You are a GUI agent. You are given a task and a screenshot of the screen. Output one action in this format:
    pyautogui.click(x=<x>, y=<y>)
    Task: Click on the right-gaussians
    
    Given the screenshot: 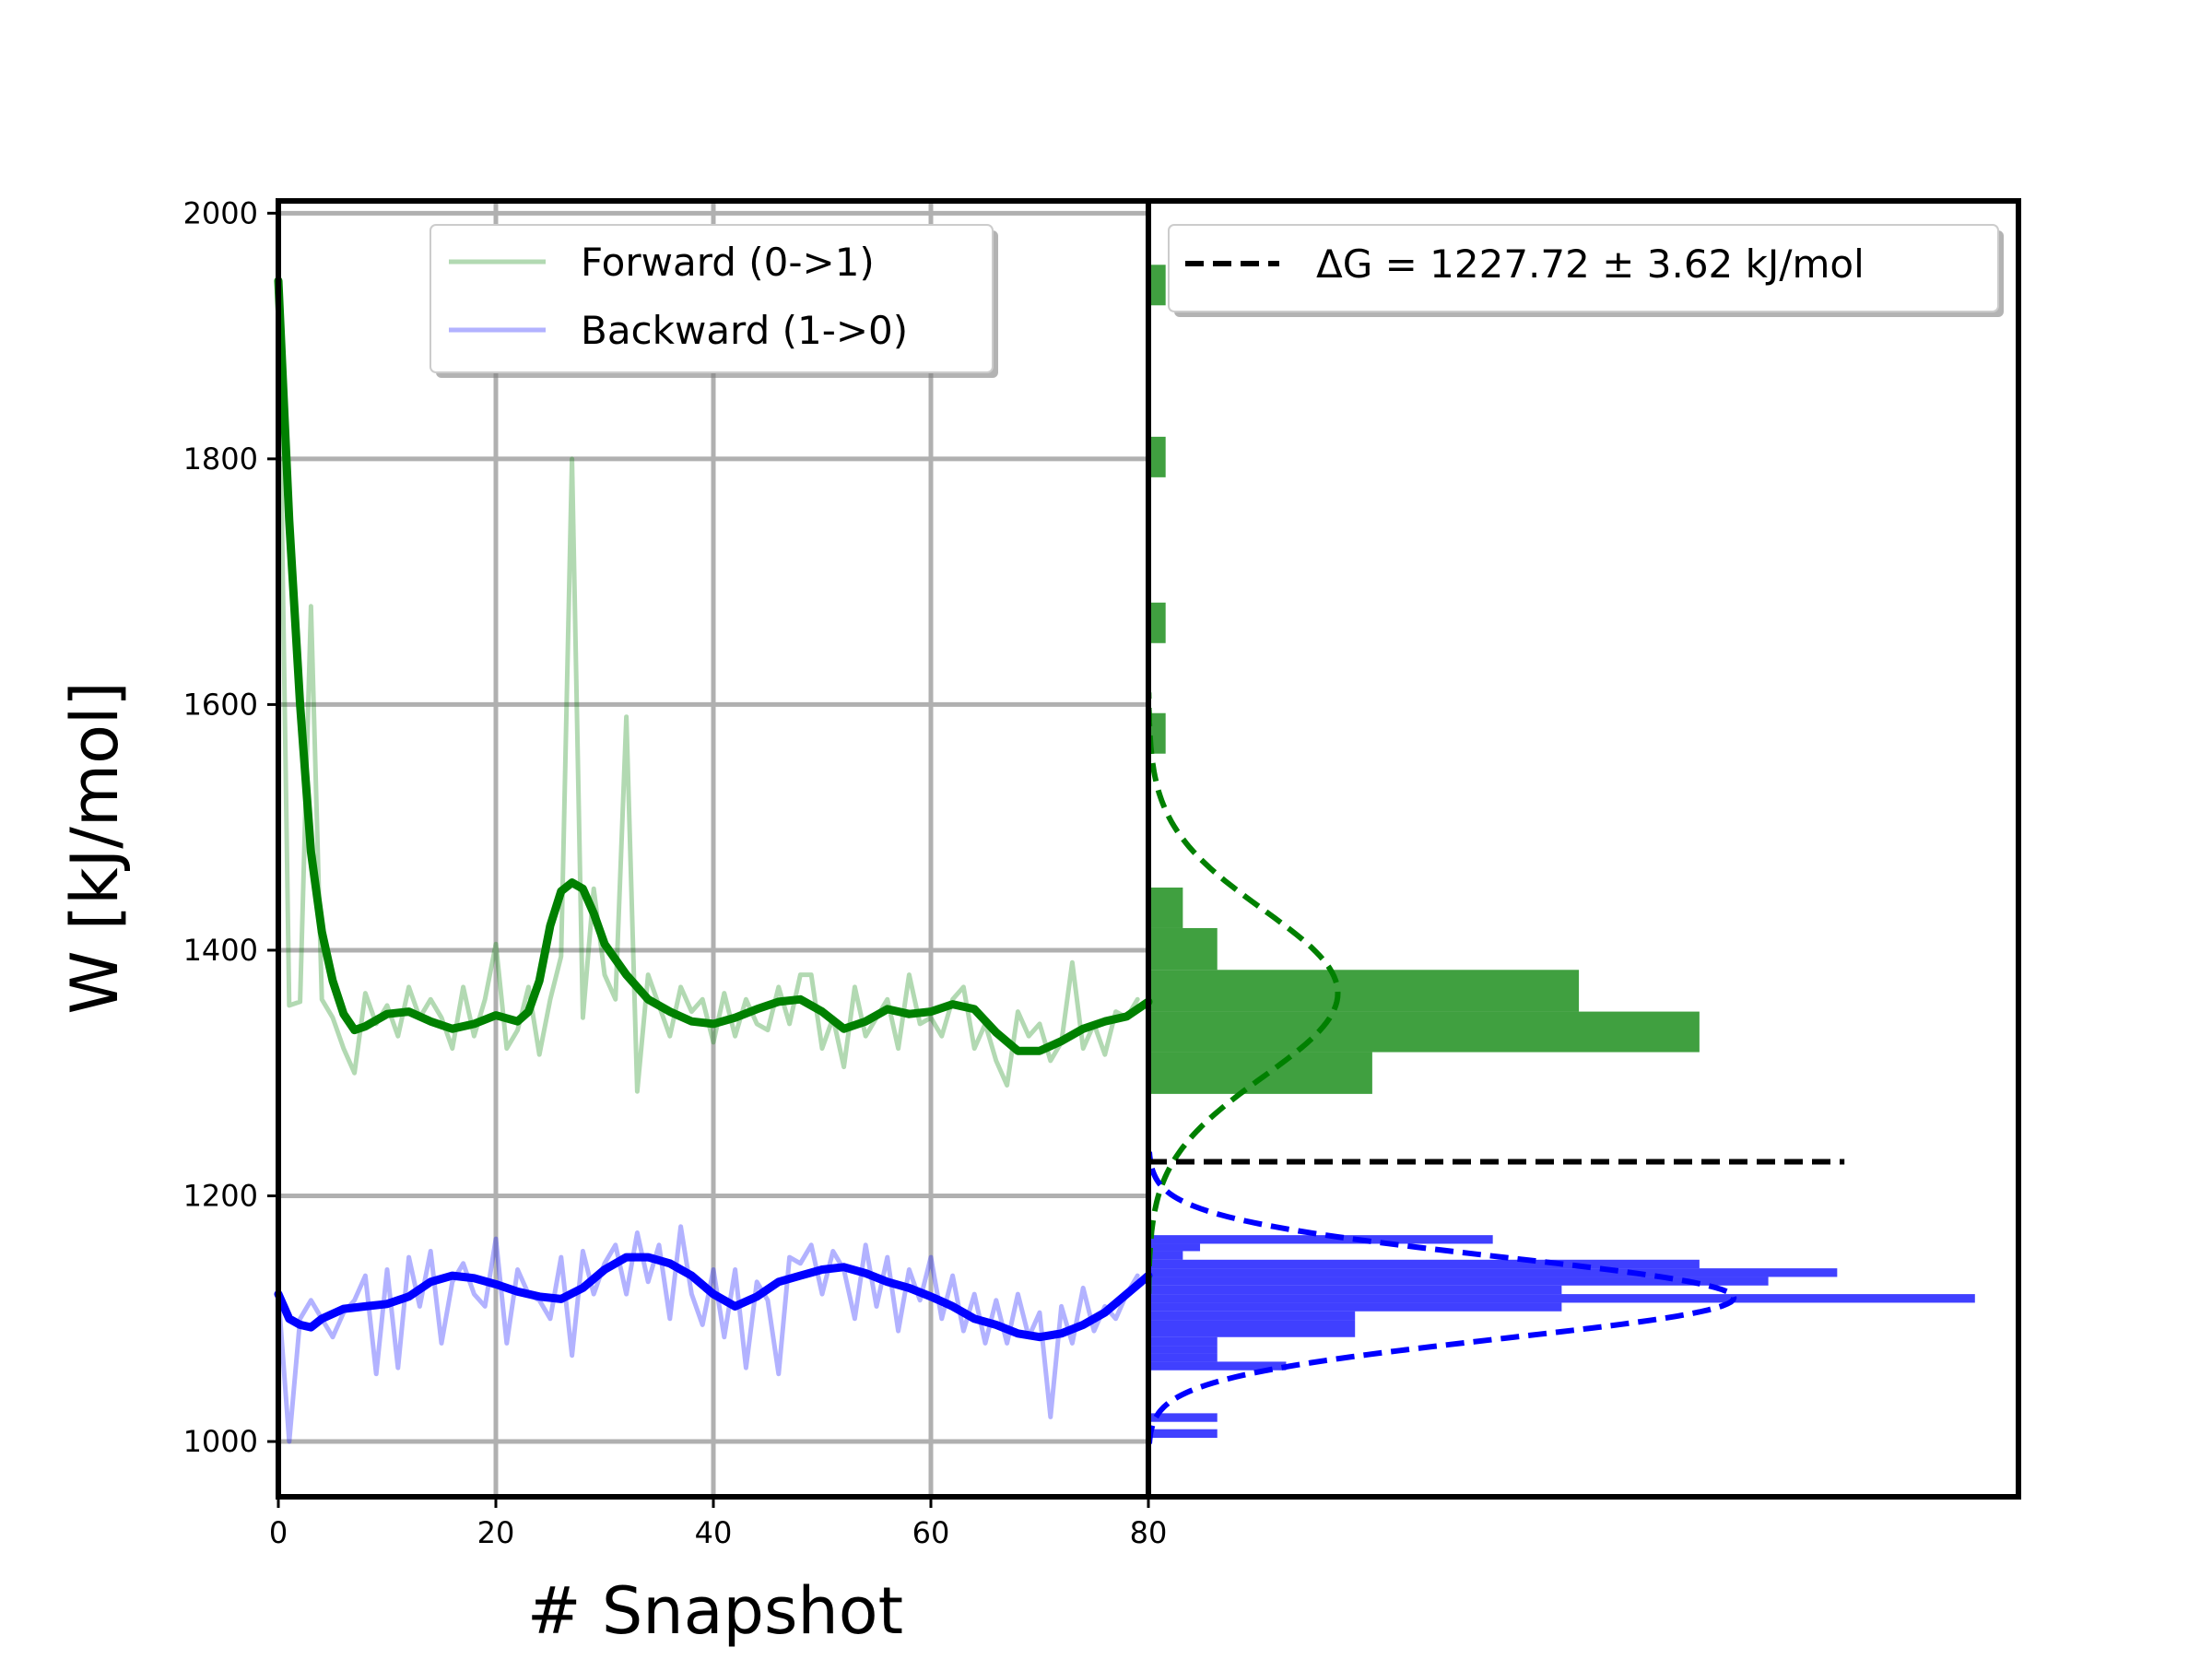 What is the action you would take?
    pyautogui.click(x=1441, y=1068)
    